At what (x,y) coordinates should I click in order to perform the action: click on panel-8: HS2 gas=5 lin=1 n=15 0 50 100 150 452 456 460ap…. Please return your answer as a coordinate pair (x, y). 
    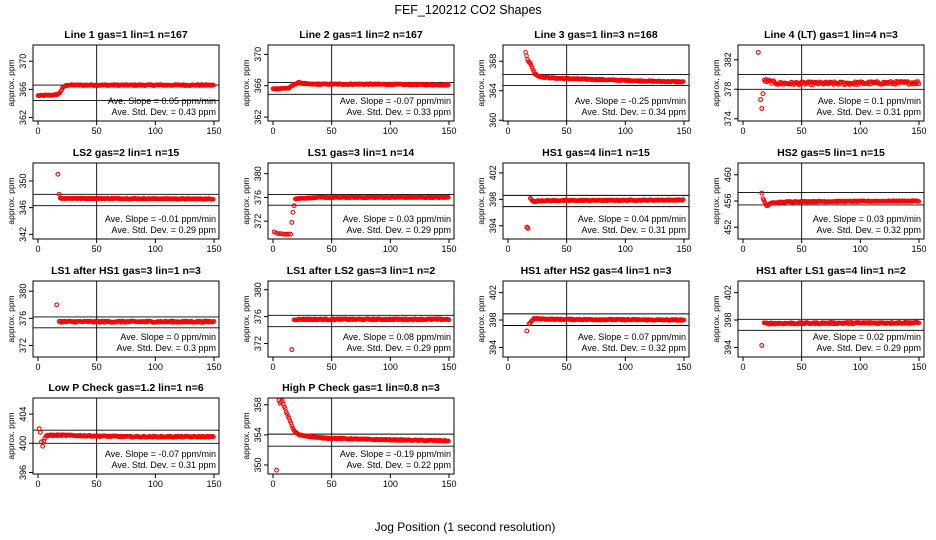
    Looking at the image, I should click on (819, 200).